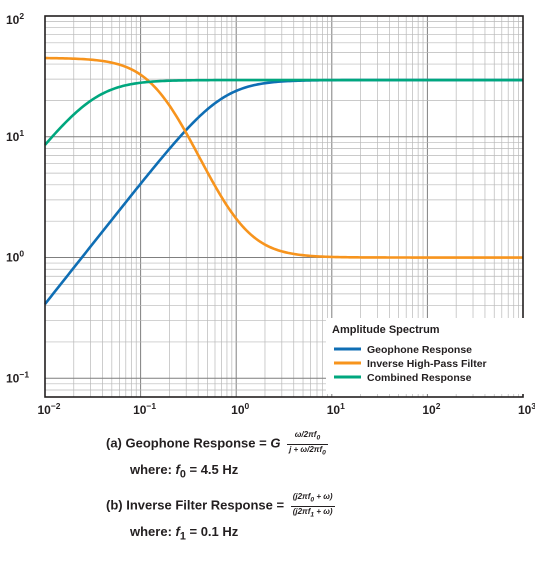  What do you see at coordinates (17, 377) in the screenshot?
I see `y-tick-label: 10⁻¹` at bounding box center [17, 377].